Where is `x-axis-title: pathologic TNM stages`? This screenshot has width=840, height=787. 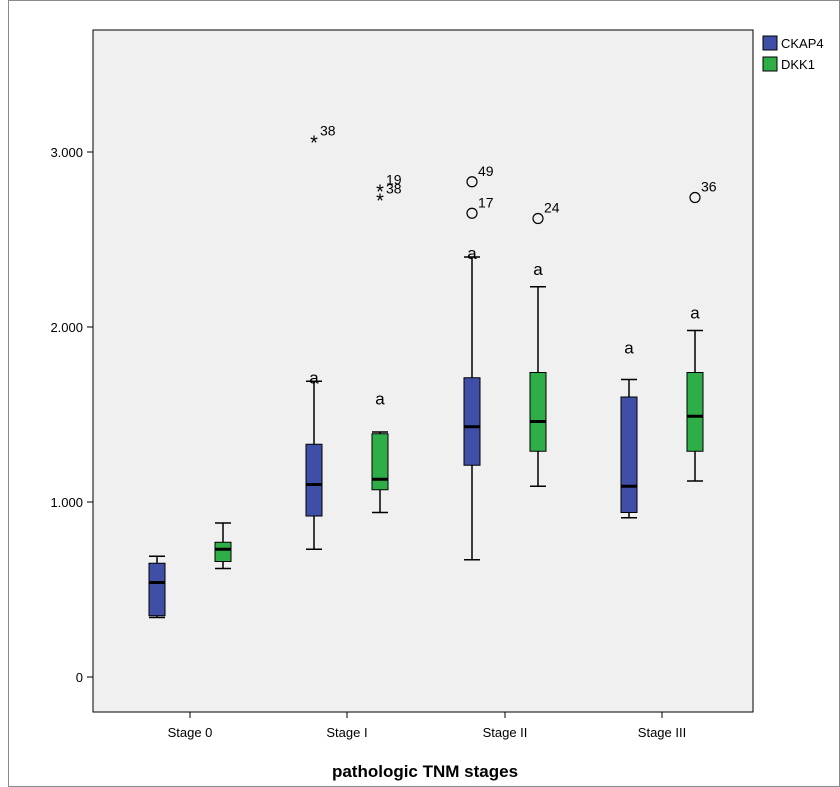
x-axis-title: pathologic TNM stages is located at coordinates (425, 771).